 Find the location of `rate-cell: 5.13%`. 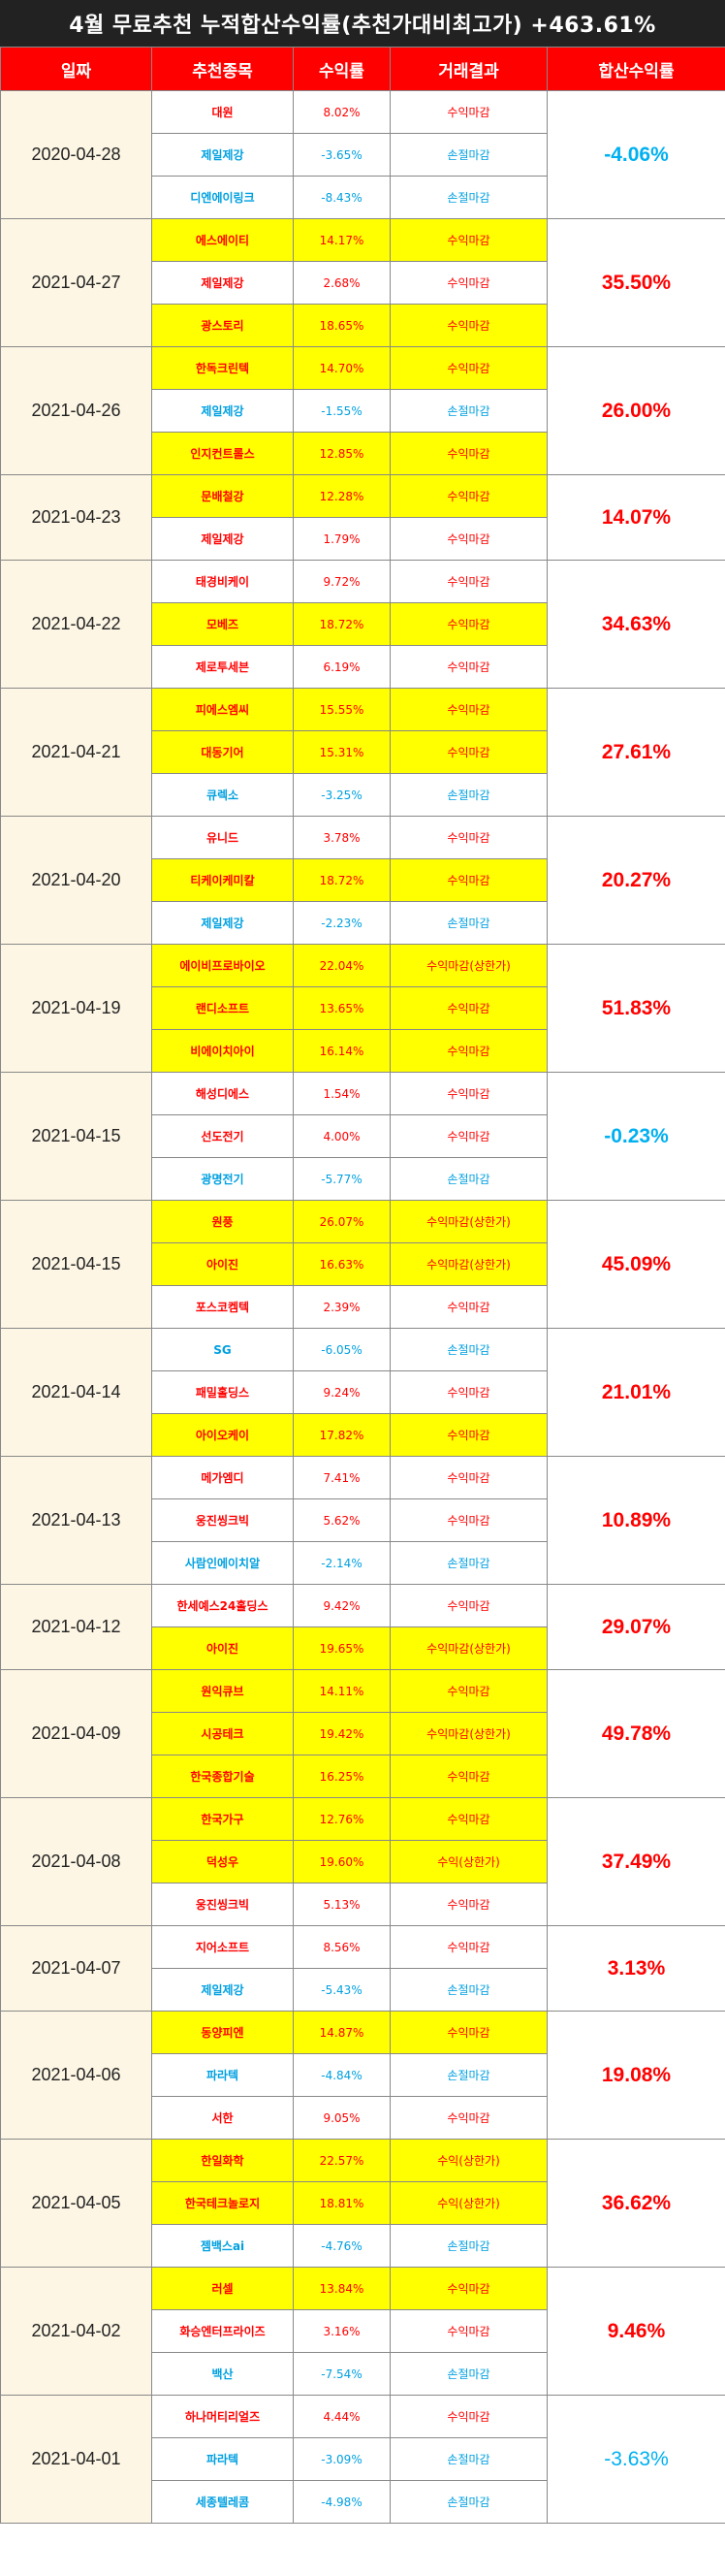

rate-cell: 5.13% is located at coordinates (342, 1904).